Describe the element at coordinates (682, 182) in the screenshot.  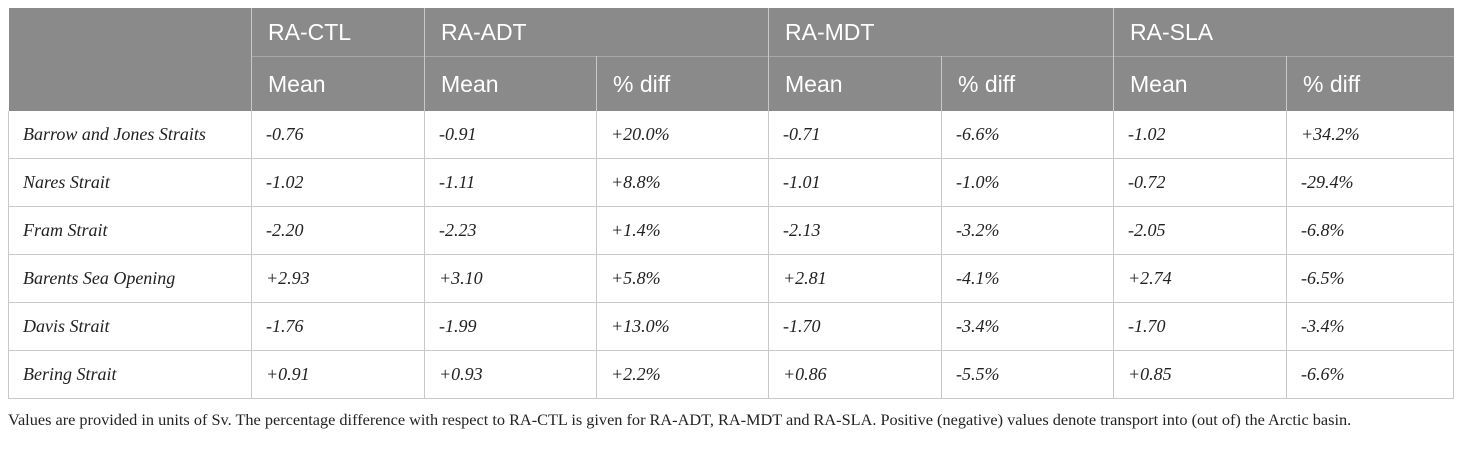
I see `table-cell: +8.8%` at that location.